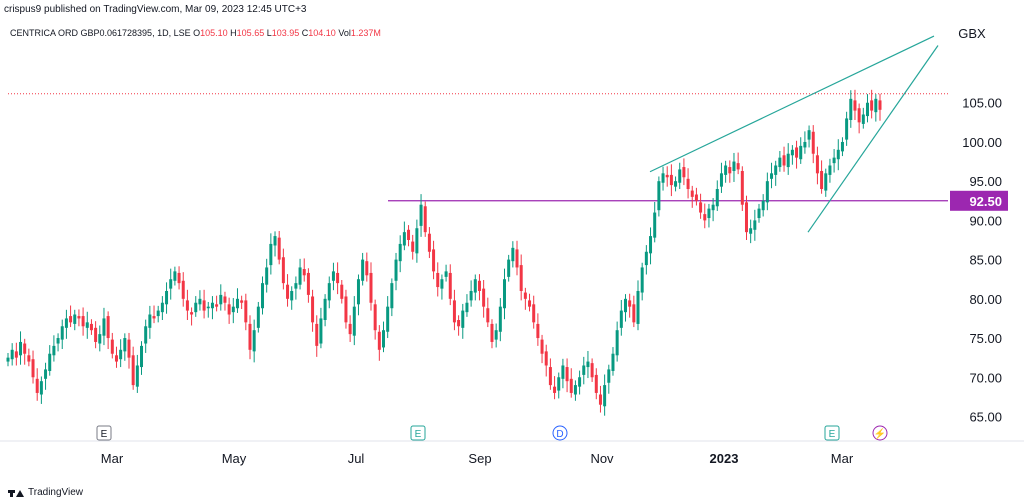 This screenshot has height=502, width=1024. Describe the element at coordinates (45, 492) in the screenshot. I see `footer-brand: TradingView` at that location.